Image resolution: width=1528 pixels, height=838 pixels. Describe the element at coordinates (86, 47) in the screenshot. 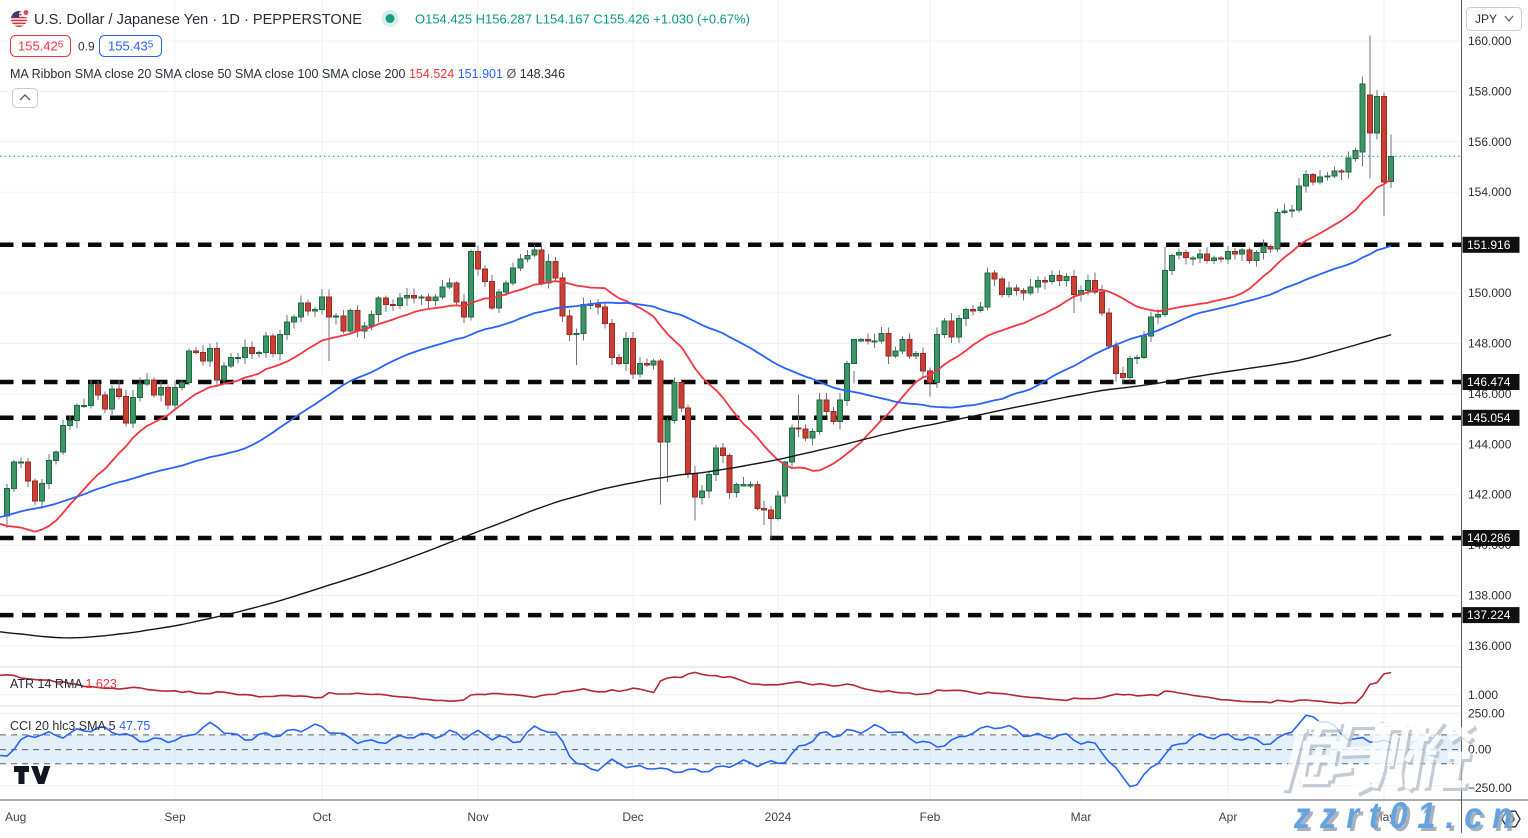

I see `svg-text: 0.9` at that location.